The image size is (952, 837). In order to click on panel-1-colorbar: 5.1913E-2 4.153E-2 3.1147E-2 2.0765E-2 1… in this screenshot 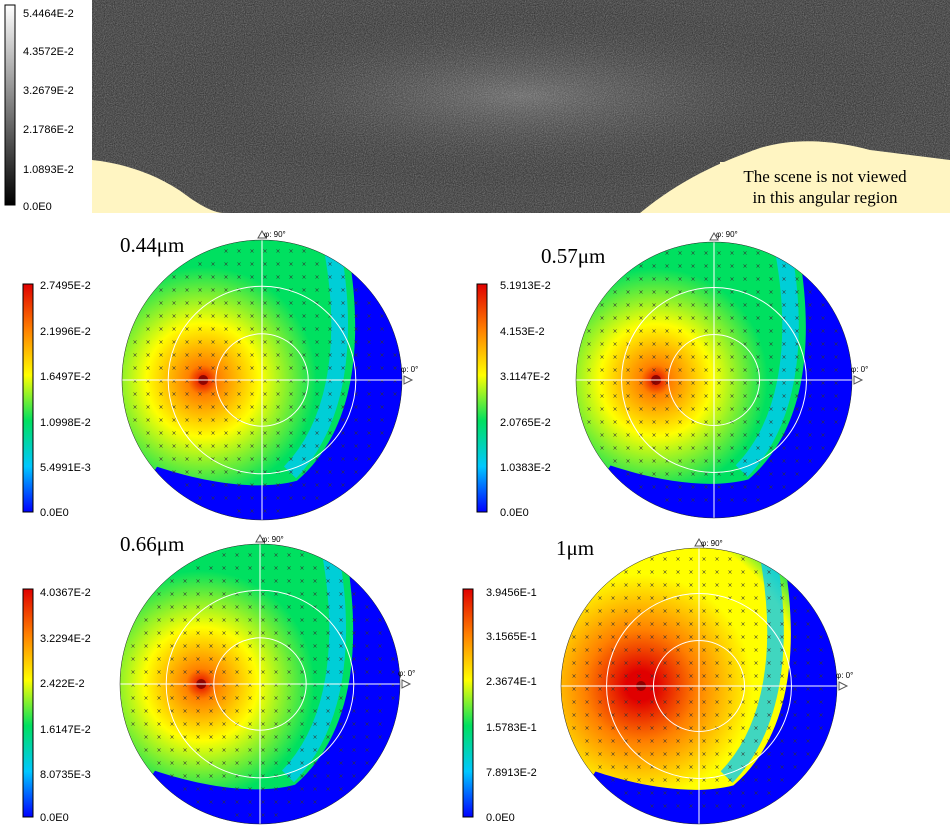, I will do `click(513, 399)`.